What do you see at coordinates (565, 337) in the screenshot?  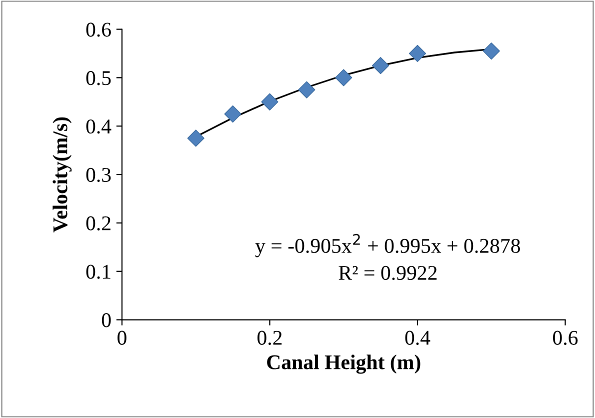 I see `x-tick-label: 0.6` at bounding box center [565, 337].